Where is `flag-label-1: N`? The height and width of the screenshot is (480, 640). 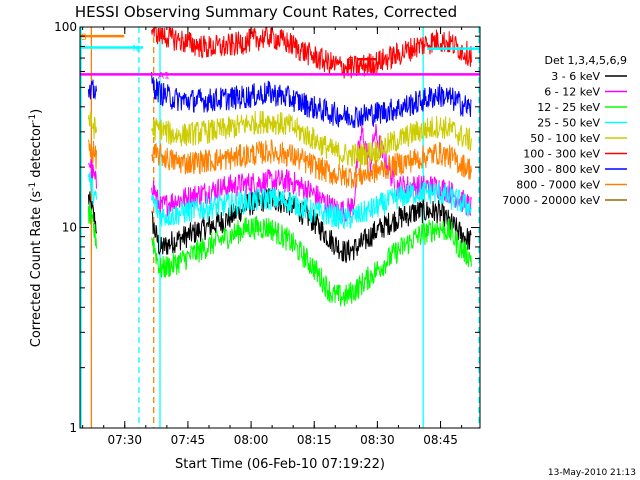 flag-label-1: N is located at coordinates (136, 50).